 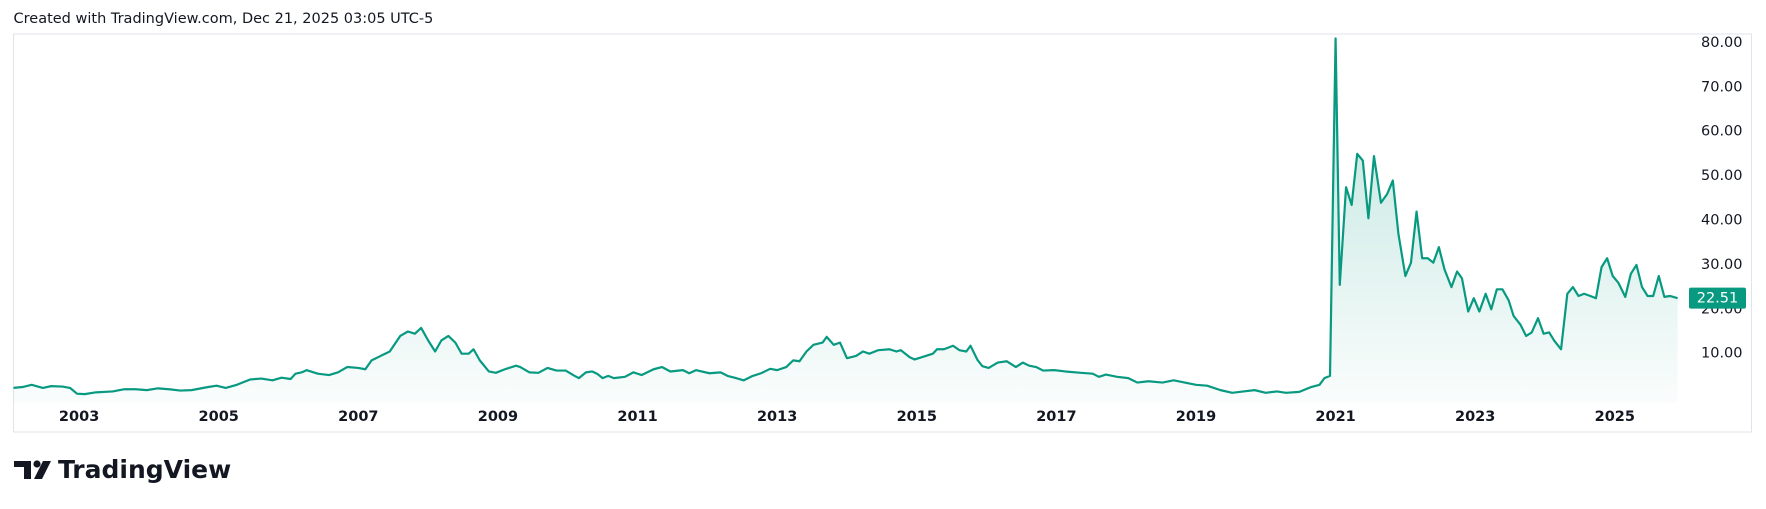 What do you see at coordinates (1722, 87) in the screenshot?
I see `y-tick-label: 70.00` at bounding box center [1722, 87].